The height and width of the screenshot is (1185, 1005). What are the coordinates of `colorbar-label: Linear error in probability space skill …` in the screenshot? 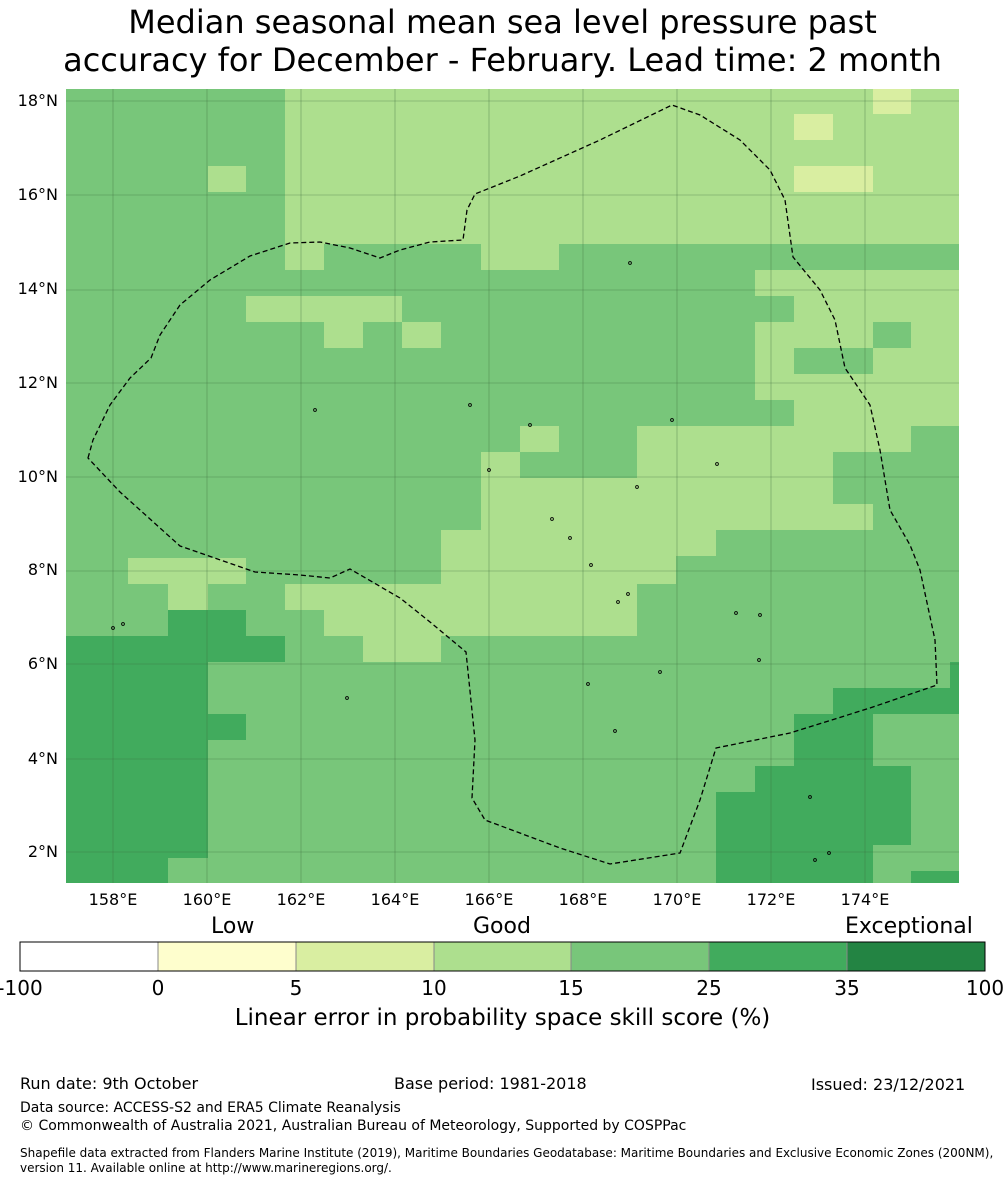 It's located at (502, 1018).